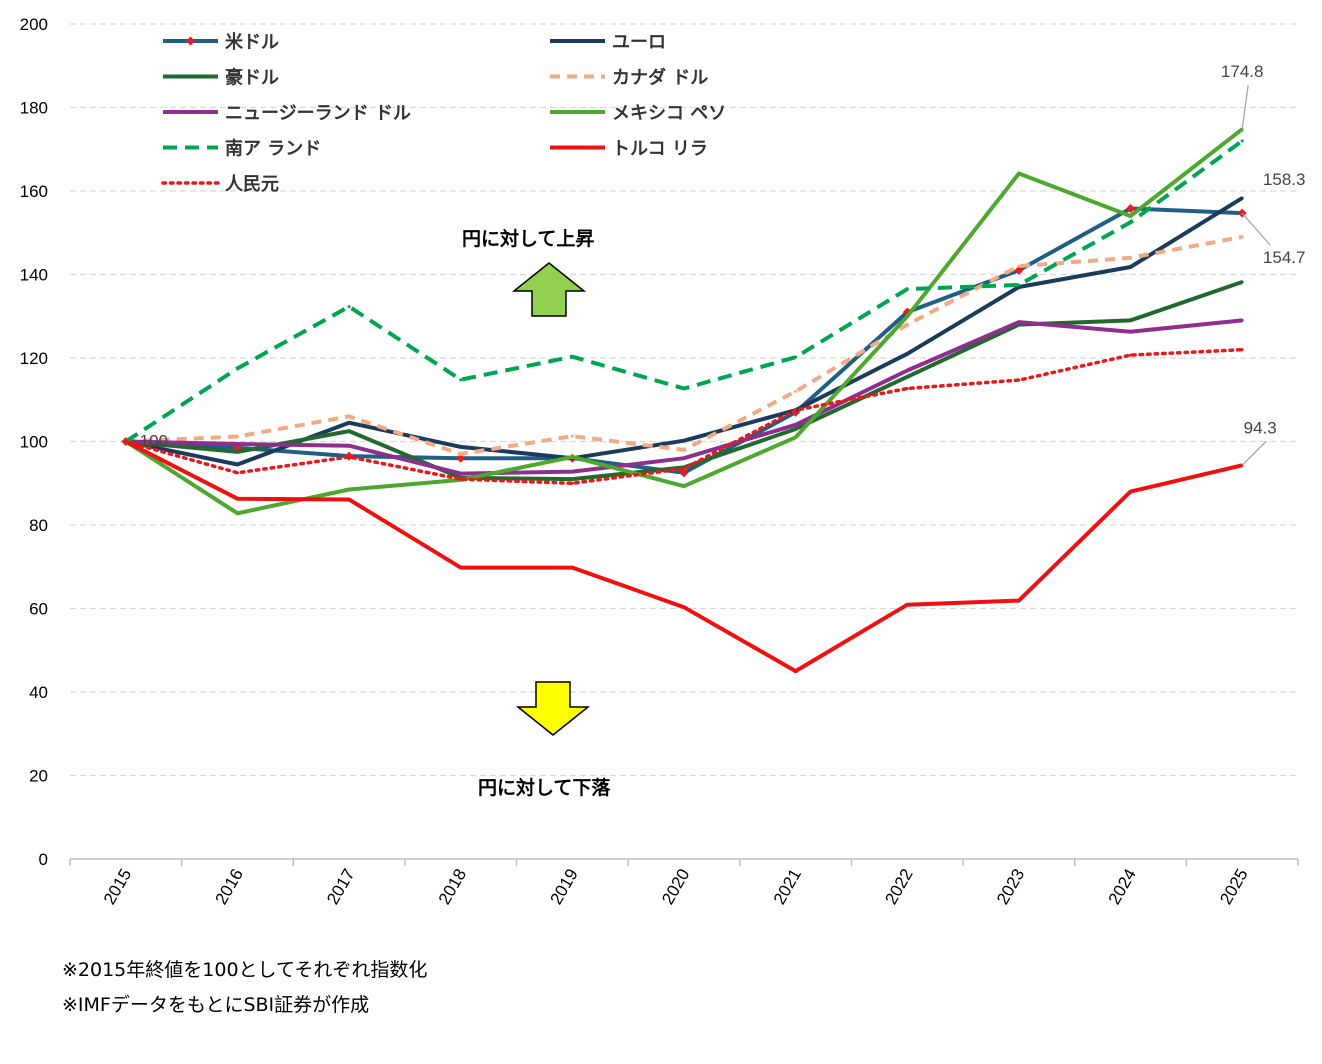  I want to click on data-label: 154.7, so click(1284, 257).